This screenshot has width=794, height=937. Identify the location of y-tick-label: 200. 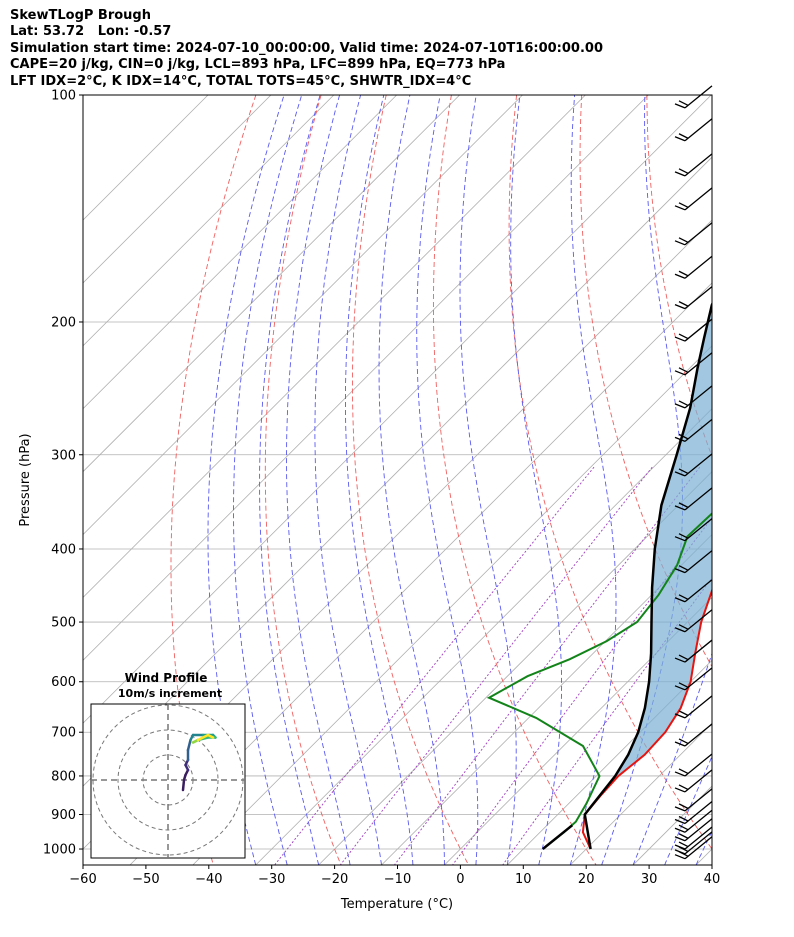
(63, 322).